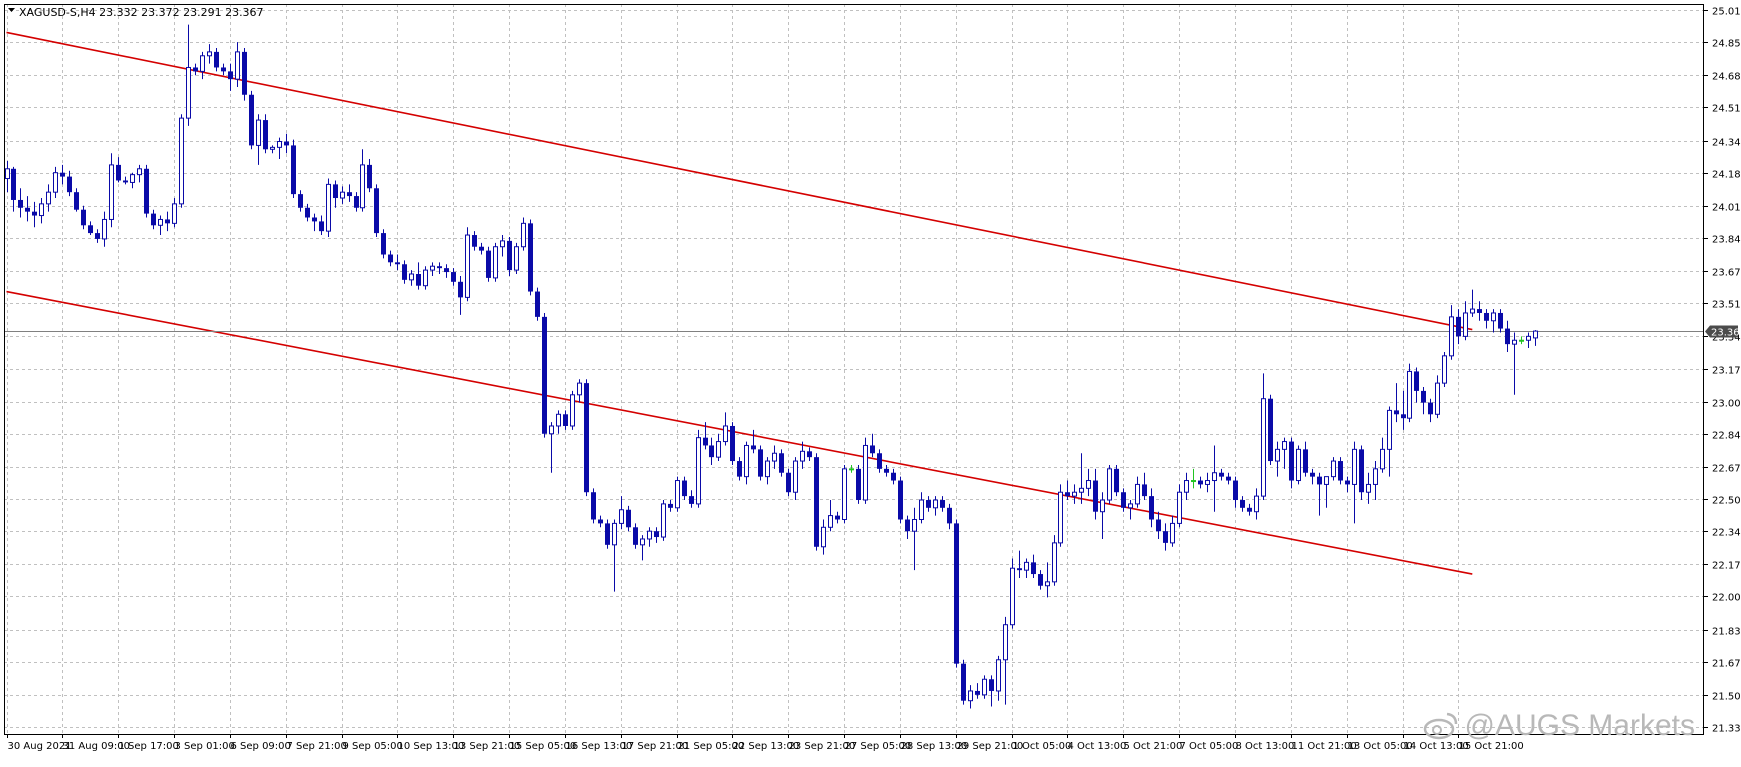 The height and width of the screenshot is (767, 1741). I want to click on time-tick-label: 27 Sep 05:00, so click(878, 746).